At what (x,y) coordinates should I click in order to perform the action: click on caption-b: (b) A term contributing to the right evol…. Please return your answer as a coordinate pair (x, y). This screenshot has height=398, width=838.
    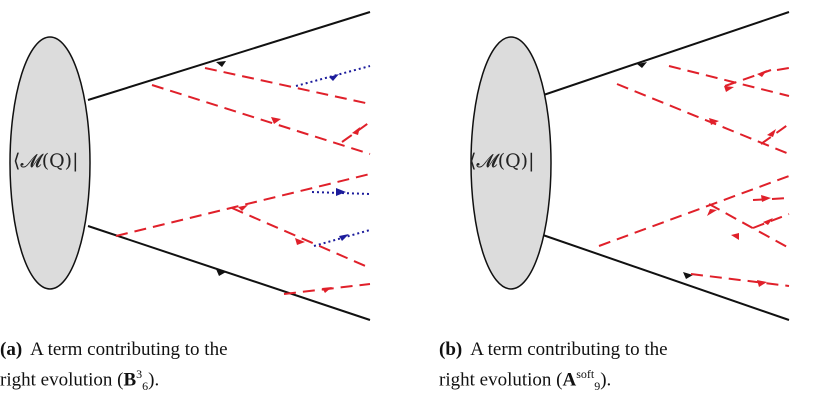
    Looking at the image, I should click on (589, 368).